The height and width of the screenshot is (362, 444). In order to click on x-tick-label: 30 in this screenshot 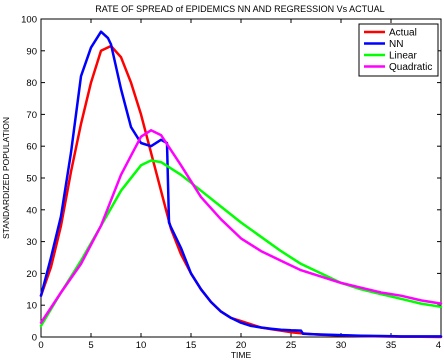, I will do `click(341, 345)`.